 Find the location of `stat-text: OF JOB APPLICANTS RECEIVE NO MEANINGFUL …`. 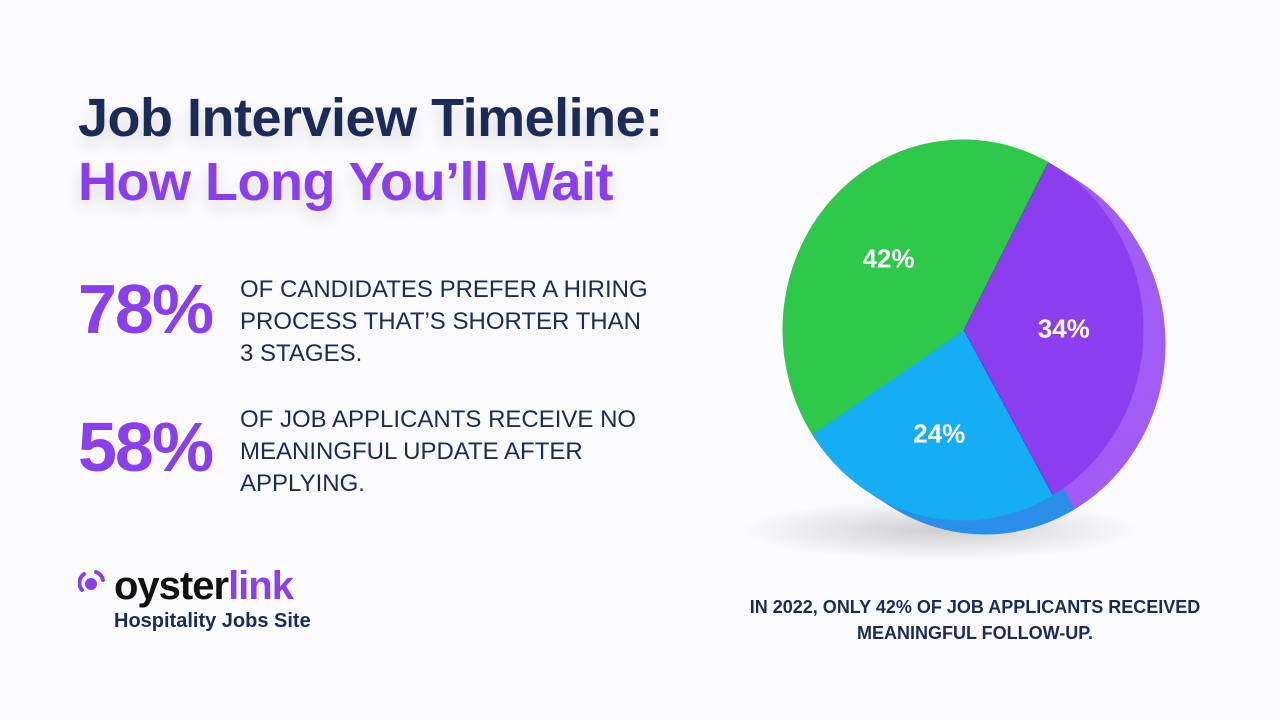

stat-text: OF JOB APPLICANTS RECEIVE NO MEANINGFUL … is located at coordinates (438, 451).